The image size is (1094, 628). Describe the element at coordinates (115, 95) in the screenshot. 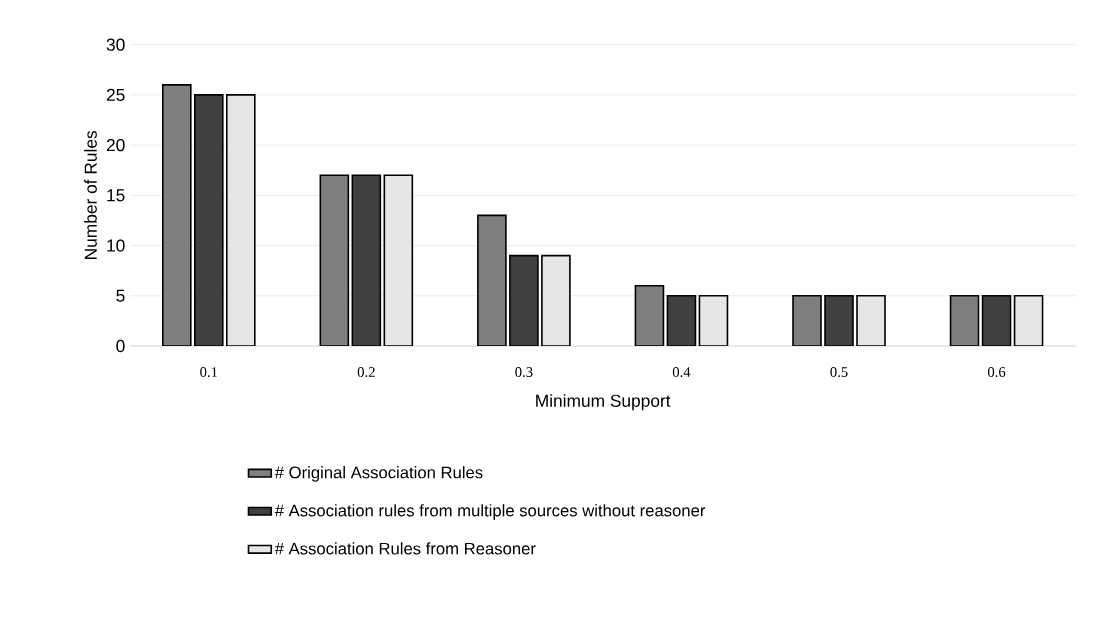

I see `y-tick-label: 25` at that location.